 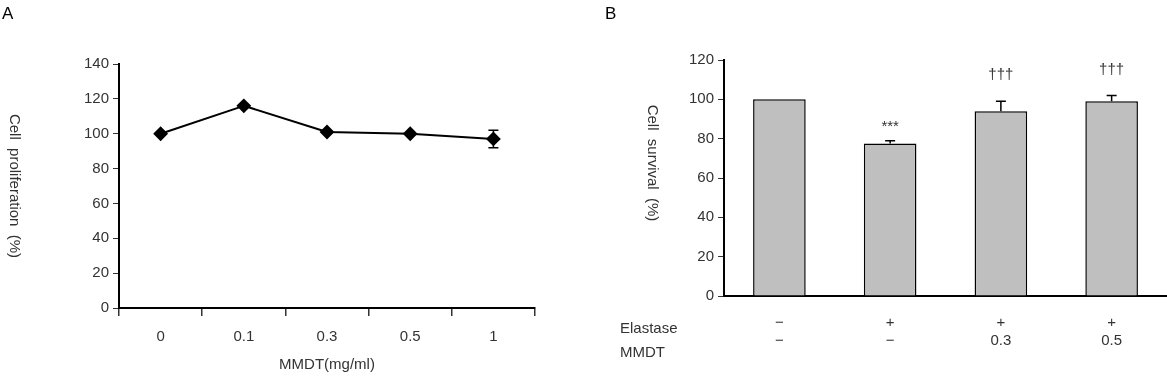 What do you see at coordinates (611, 14) in the screenshot?
I see `chart-title: B` at bounding box center [611, 14].